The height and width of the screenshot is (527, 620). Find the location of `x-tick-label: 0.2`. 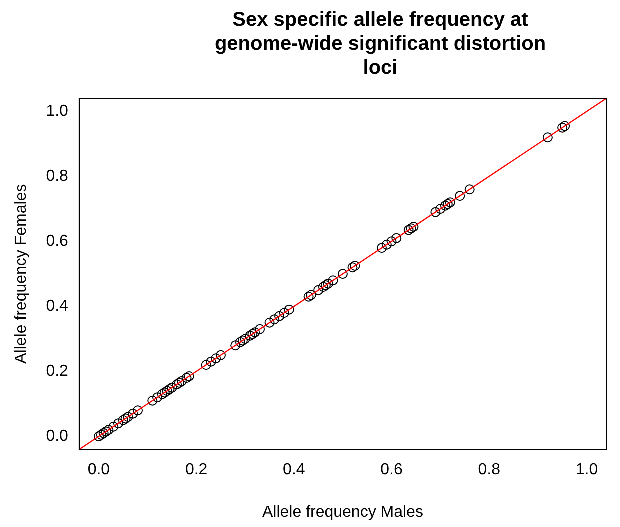

x-tick-label: 0.2 is located at coordinates (196, 470).